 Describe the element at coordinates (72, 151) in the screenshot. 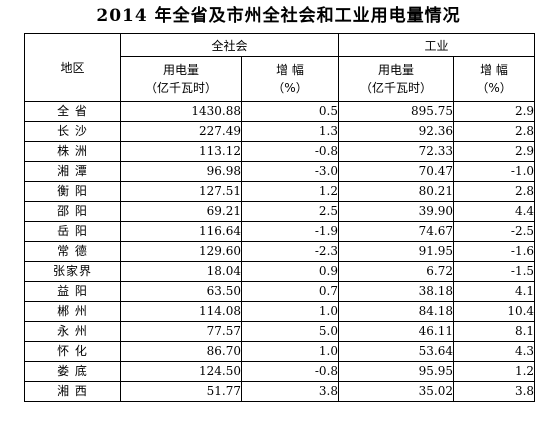

I see `region-cell: 株 洲` at that location.